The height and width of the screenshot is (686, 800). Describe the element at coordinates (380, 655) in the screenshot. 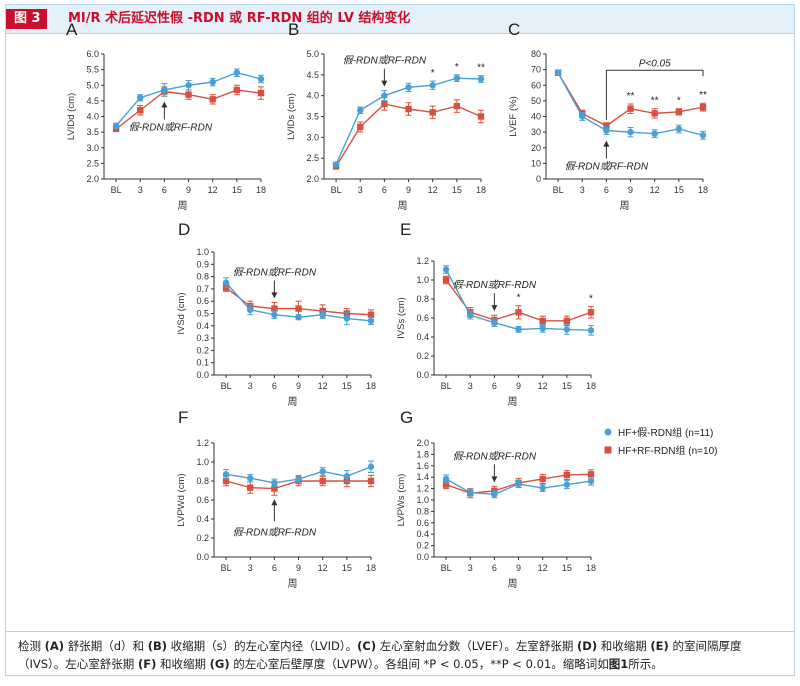

I see `caption-part: 的室间隔厚度（IVS）。左心室舒张期` at that location.